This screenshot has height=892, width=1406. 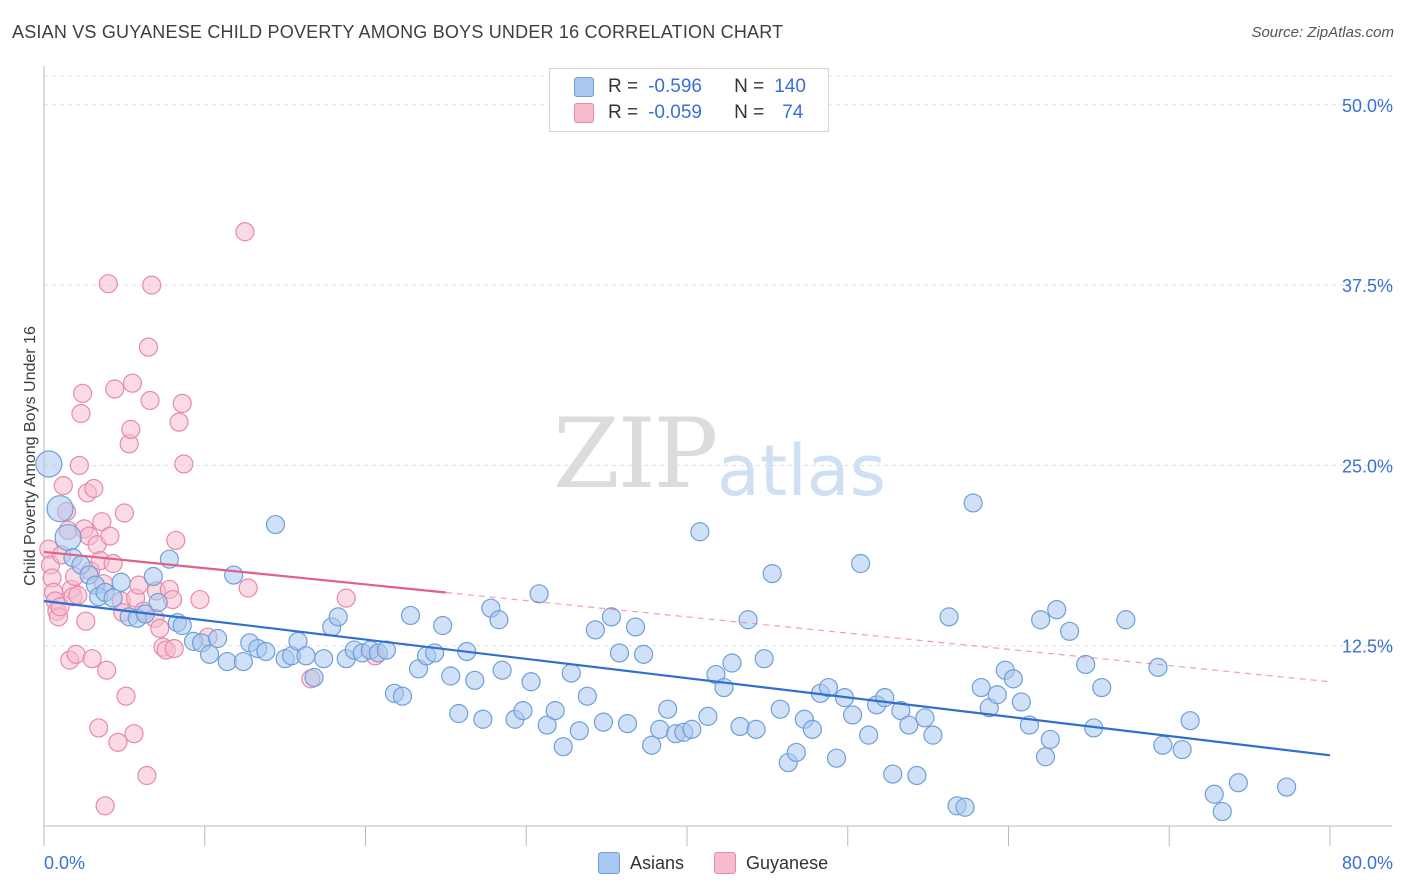 I want to click on legend-row-asians: R = -0.596 N = 140, so click(x=690, y=87).